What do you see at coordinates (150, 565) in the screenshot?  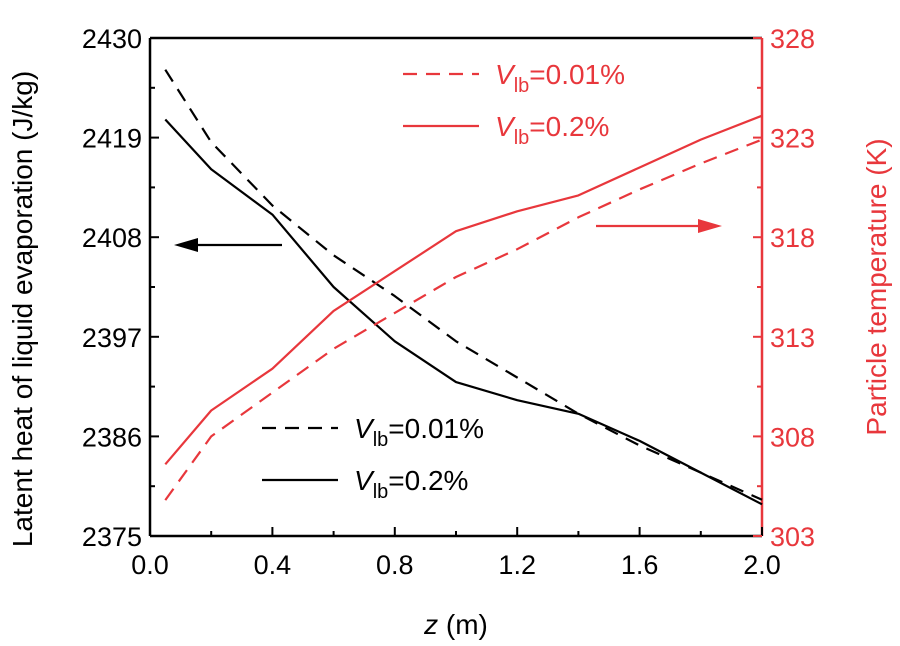 I see `x-tick-label: 0.0` at bounding box center [150, 565].